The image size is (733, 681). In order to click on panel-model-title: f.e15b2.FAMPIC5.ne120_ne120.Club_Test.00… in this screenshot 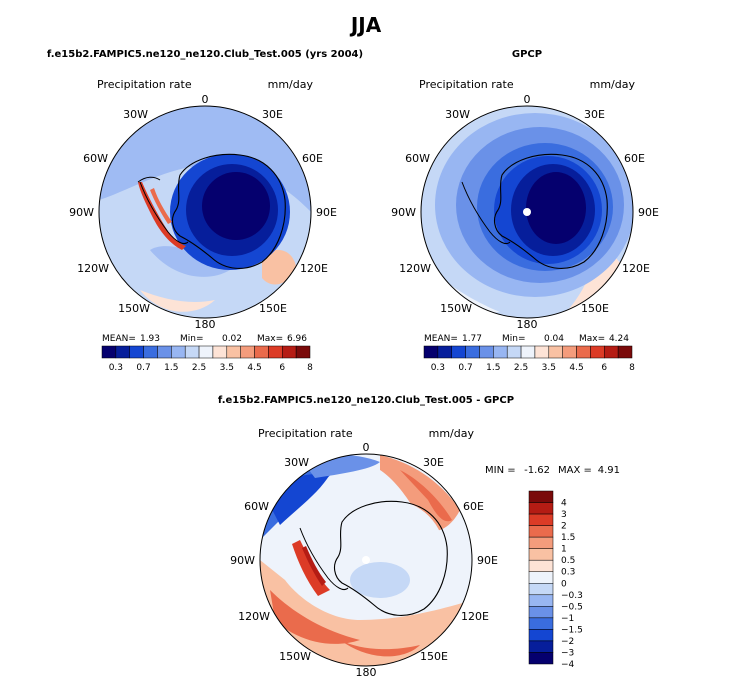, I will do `click(205, 54)`.